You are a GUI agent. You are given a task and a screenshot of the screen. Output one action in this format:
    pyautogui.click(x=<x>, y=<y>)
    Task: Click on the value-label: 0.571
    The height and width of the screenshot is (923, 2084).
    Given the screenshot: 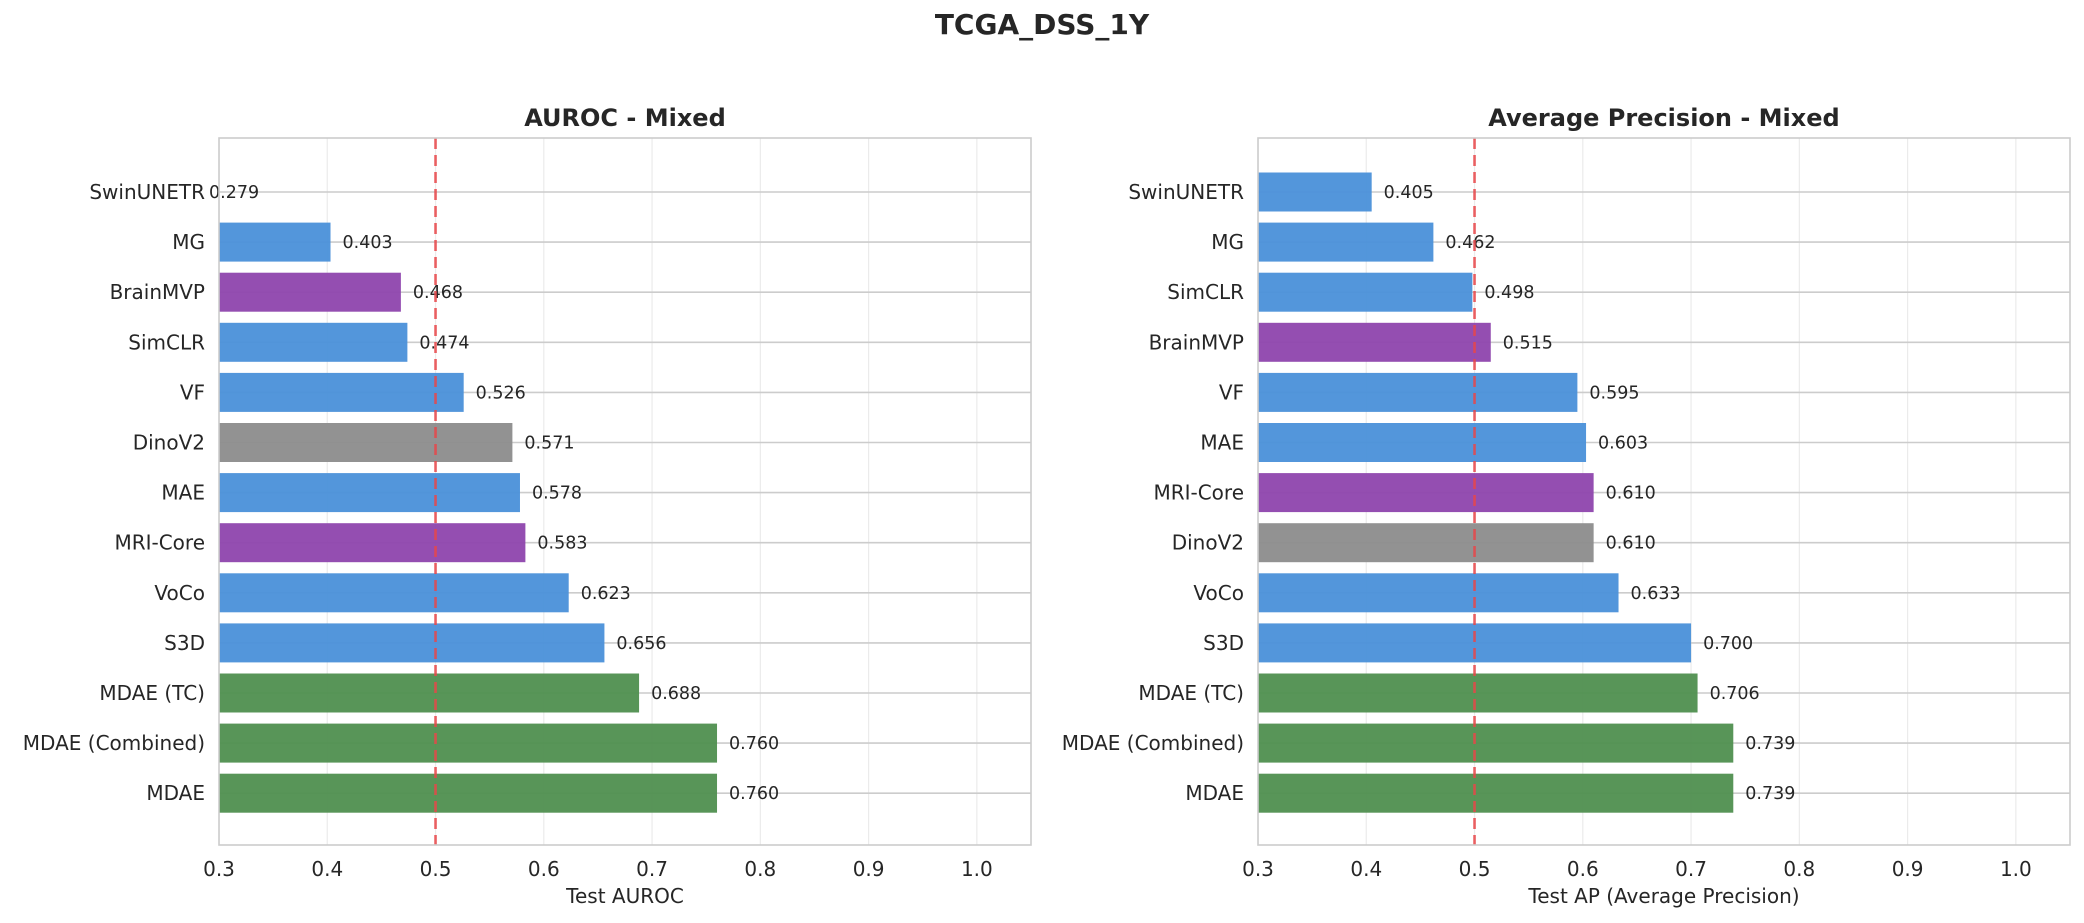 What is the action you would take?
    pyautogui.click(x=549, y=444)
    